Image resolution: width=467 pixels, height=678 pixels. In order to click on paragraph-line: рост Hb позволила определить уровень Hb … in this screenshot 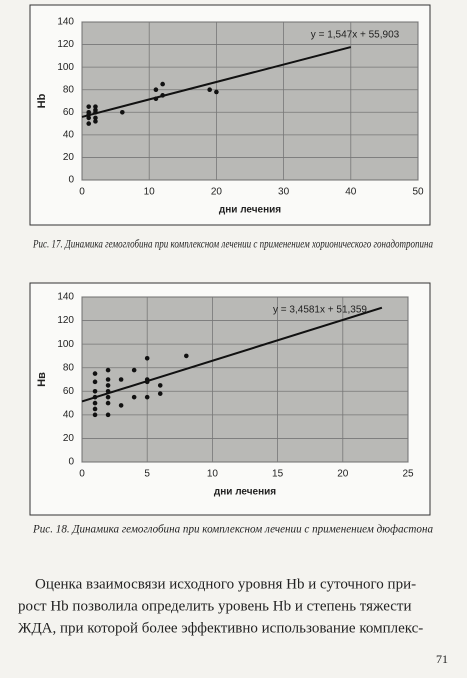, I will do `click(215, 606)`.